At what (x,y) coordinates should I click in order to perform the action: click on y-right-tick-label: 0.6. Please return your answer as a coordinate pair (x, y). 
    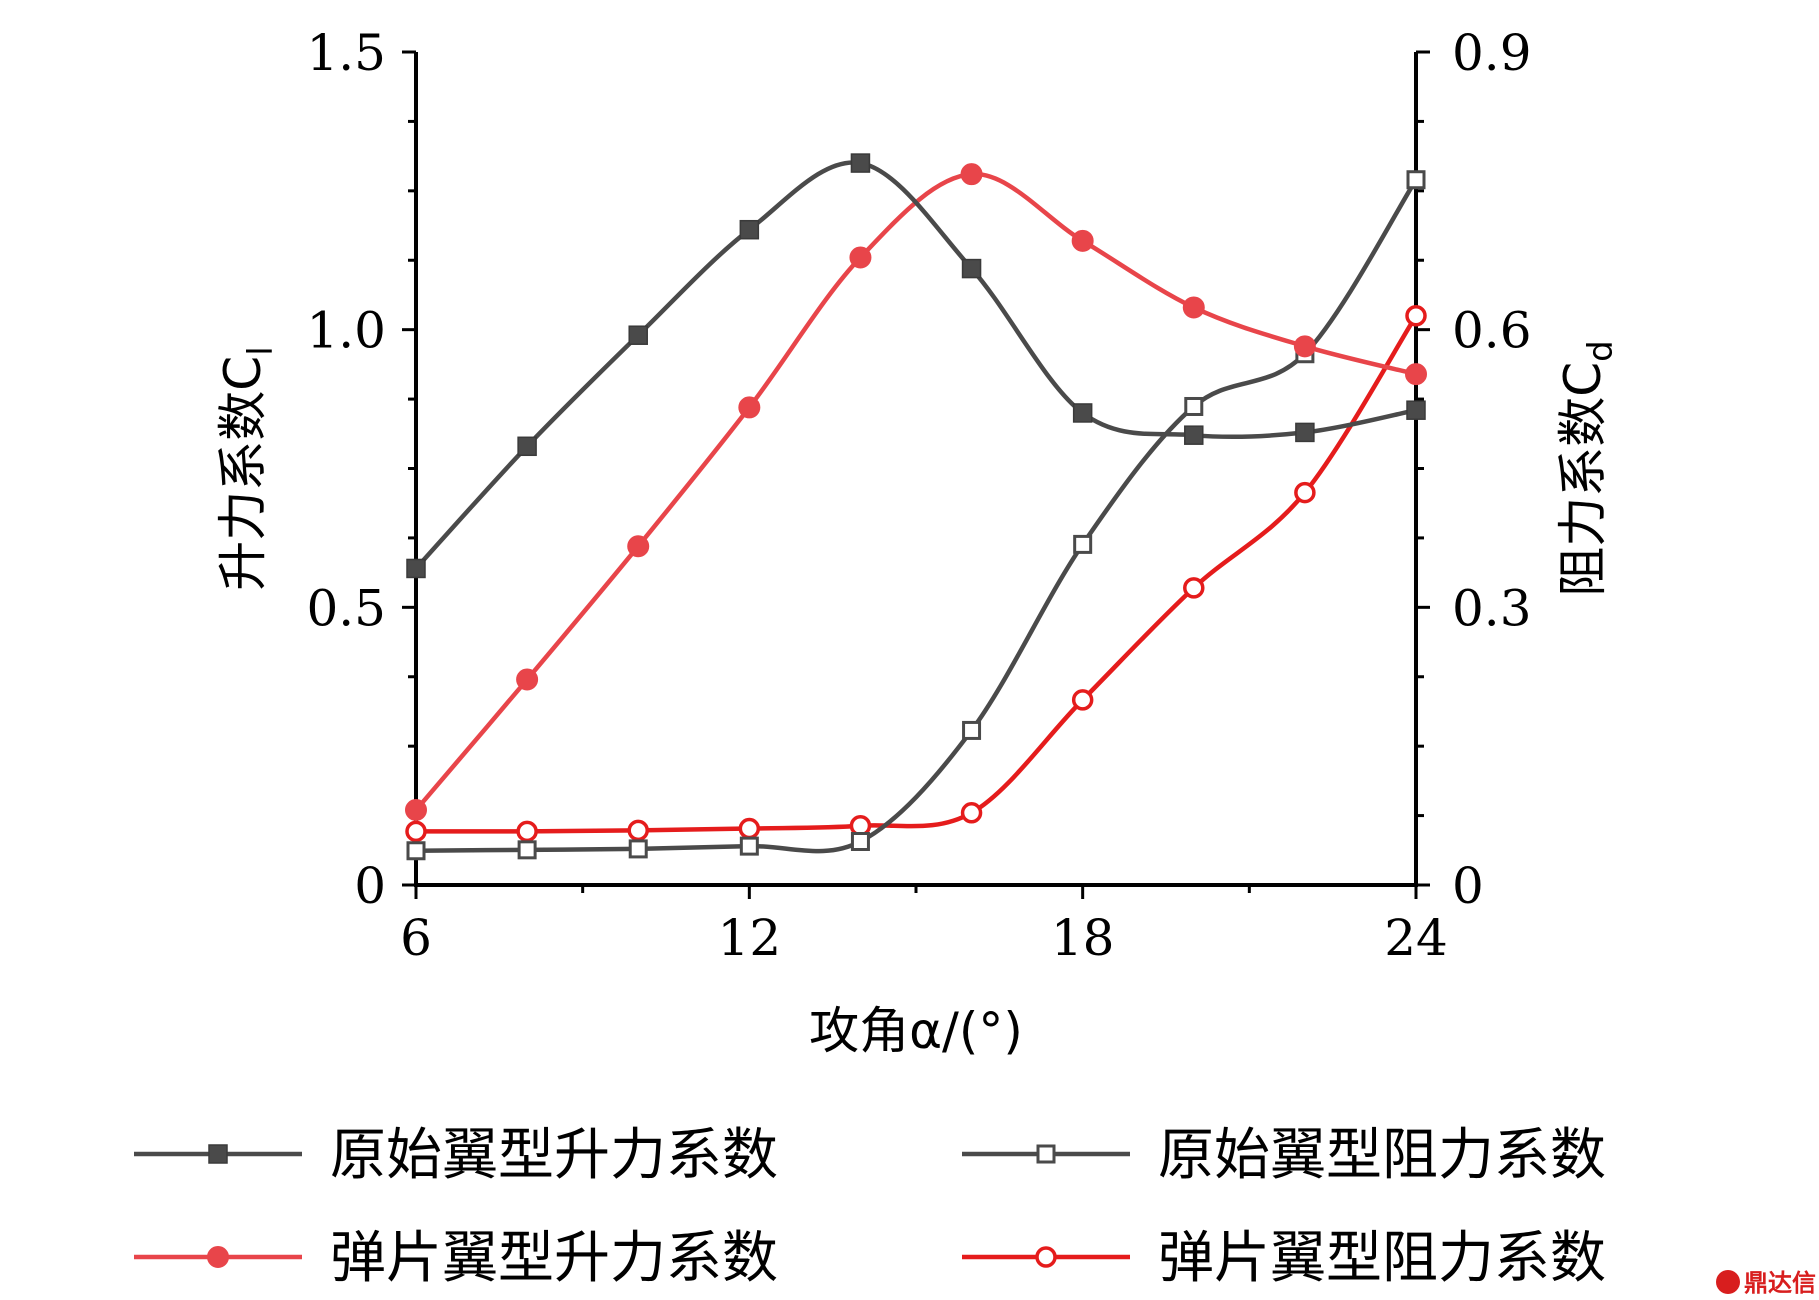
    Looking at the image, I should click on (1492, 331).